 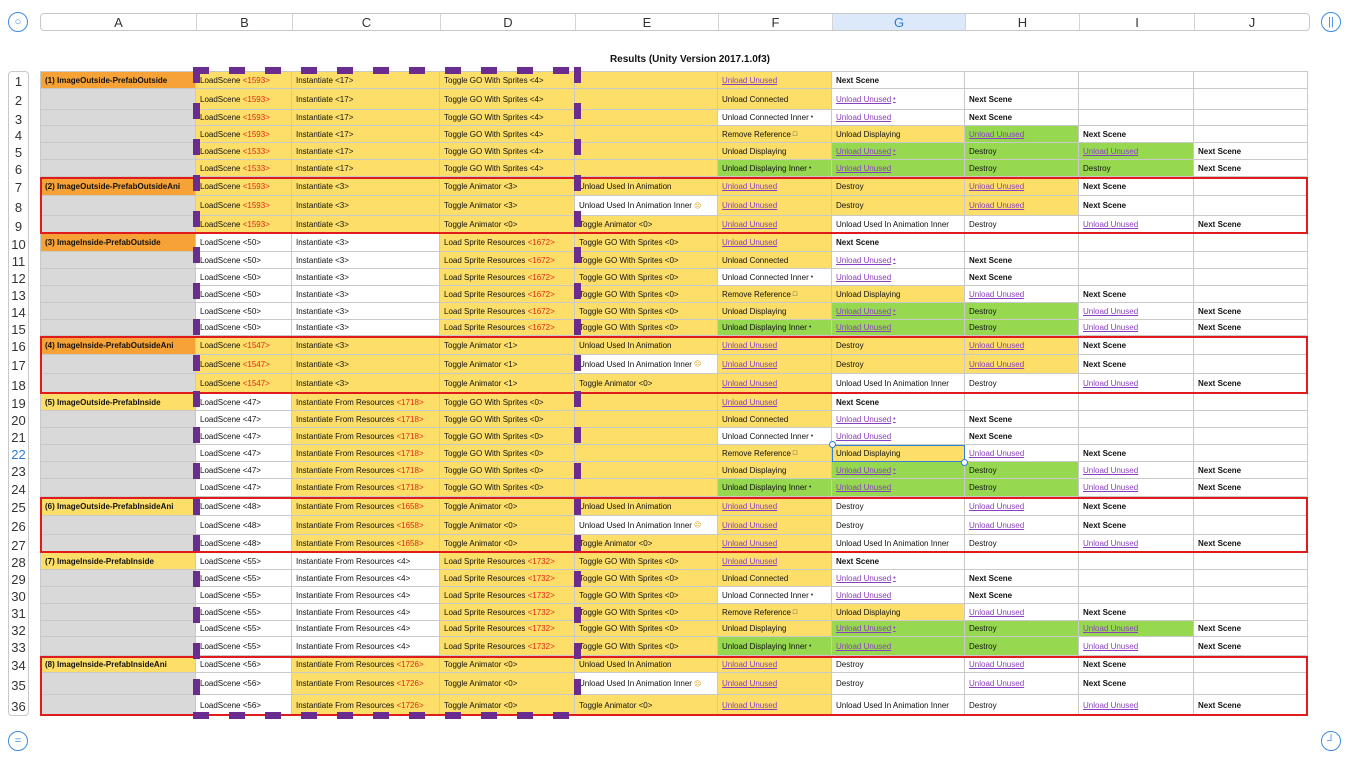 I want to click on cell-e12: Toggle GO With Sprites <0>, so click(x=646, y=277).